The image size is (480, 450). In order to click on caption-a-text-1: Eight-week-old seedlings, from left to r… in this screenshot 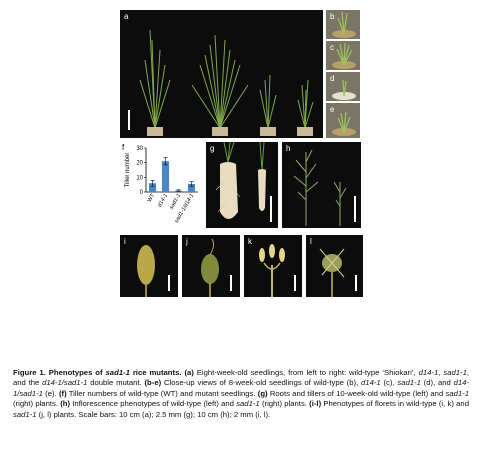, I will do `click(306, 372)`.